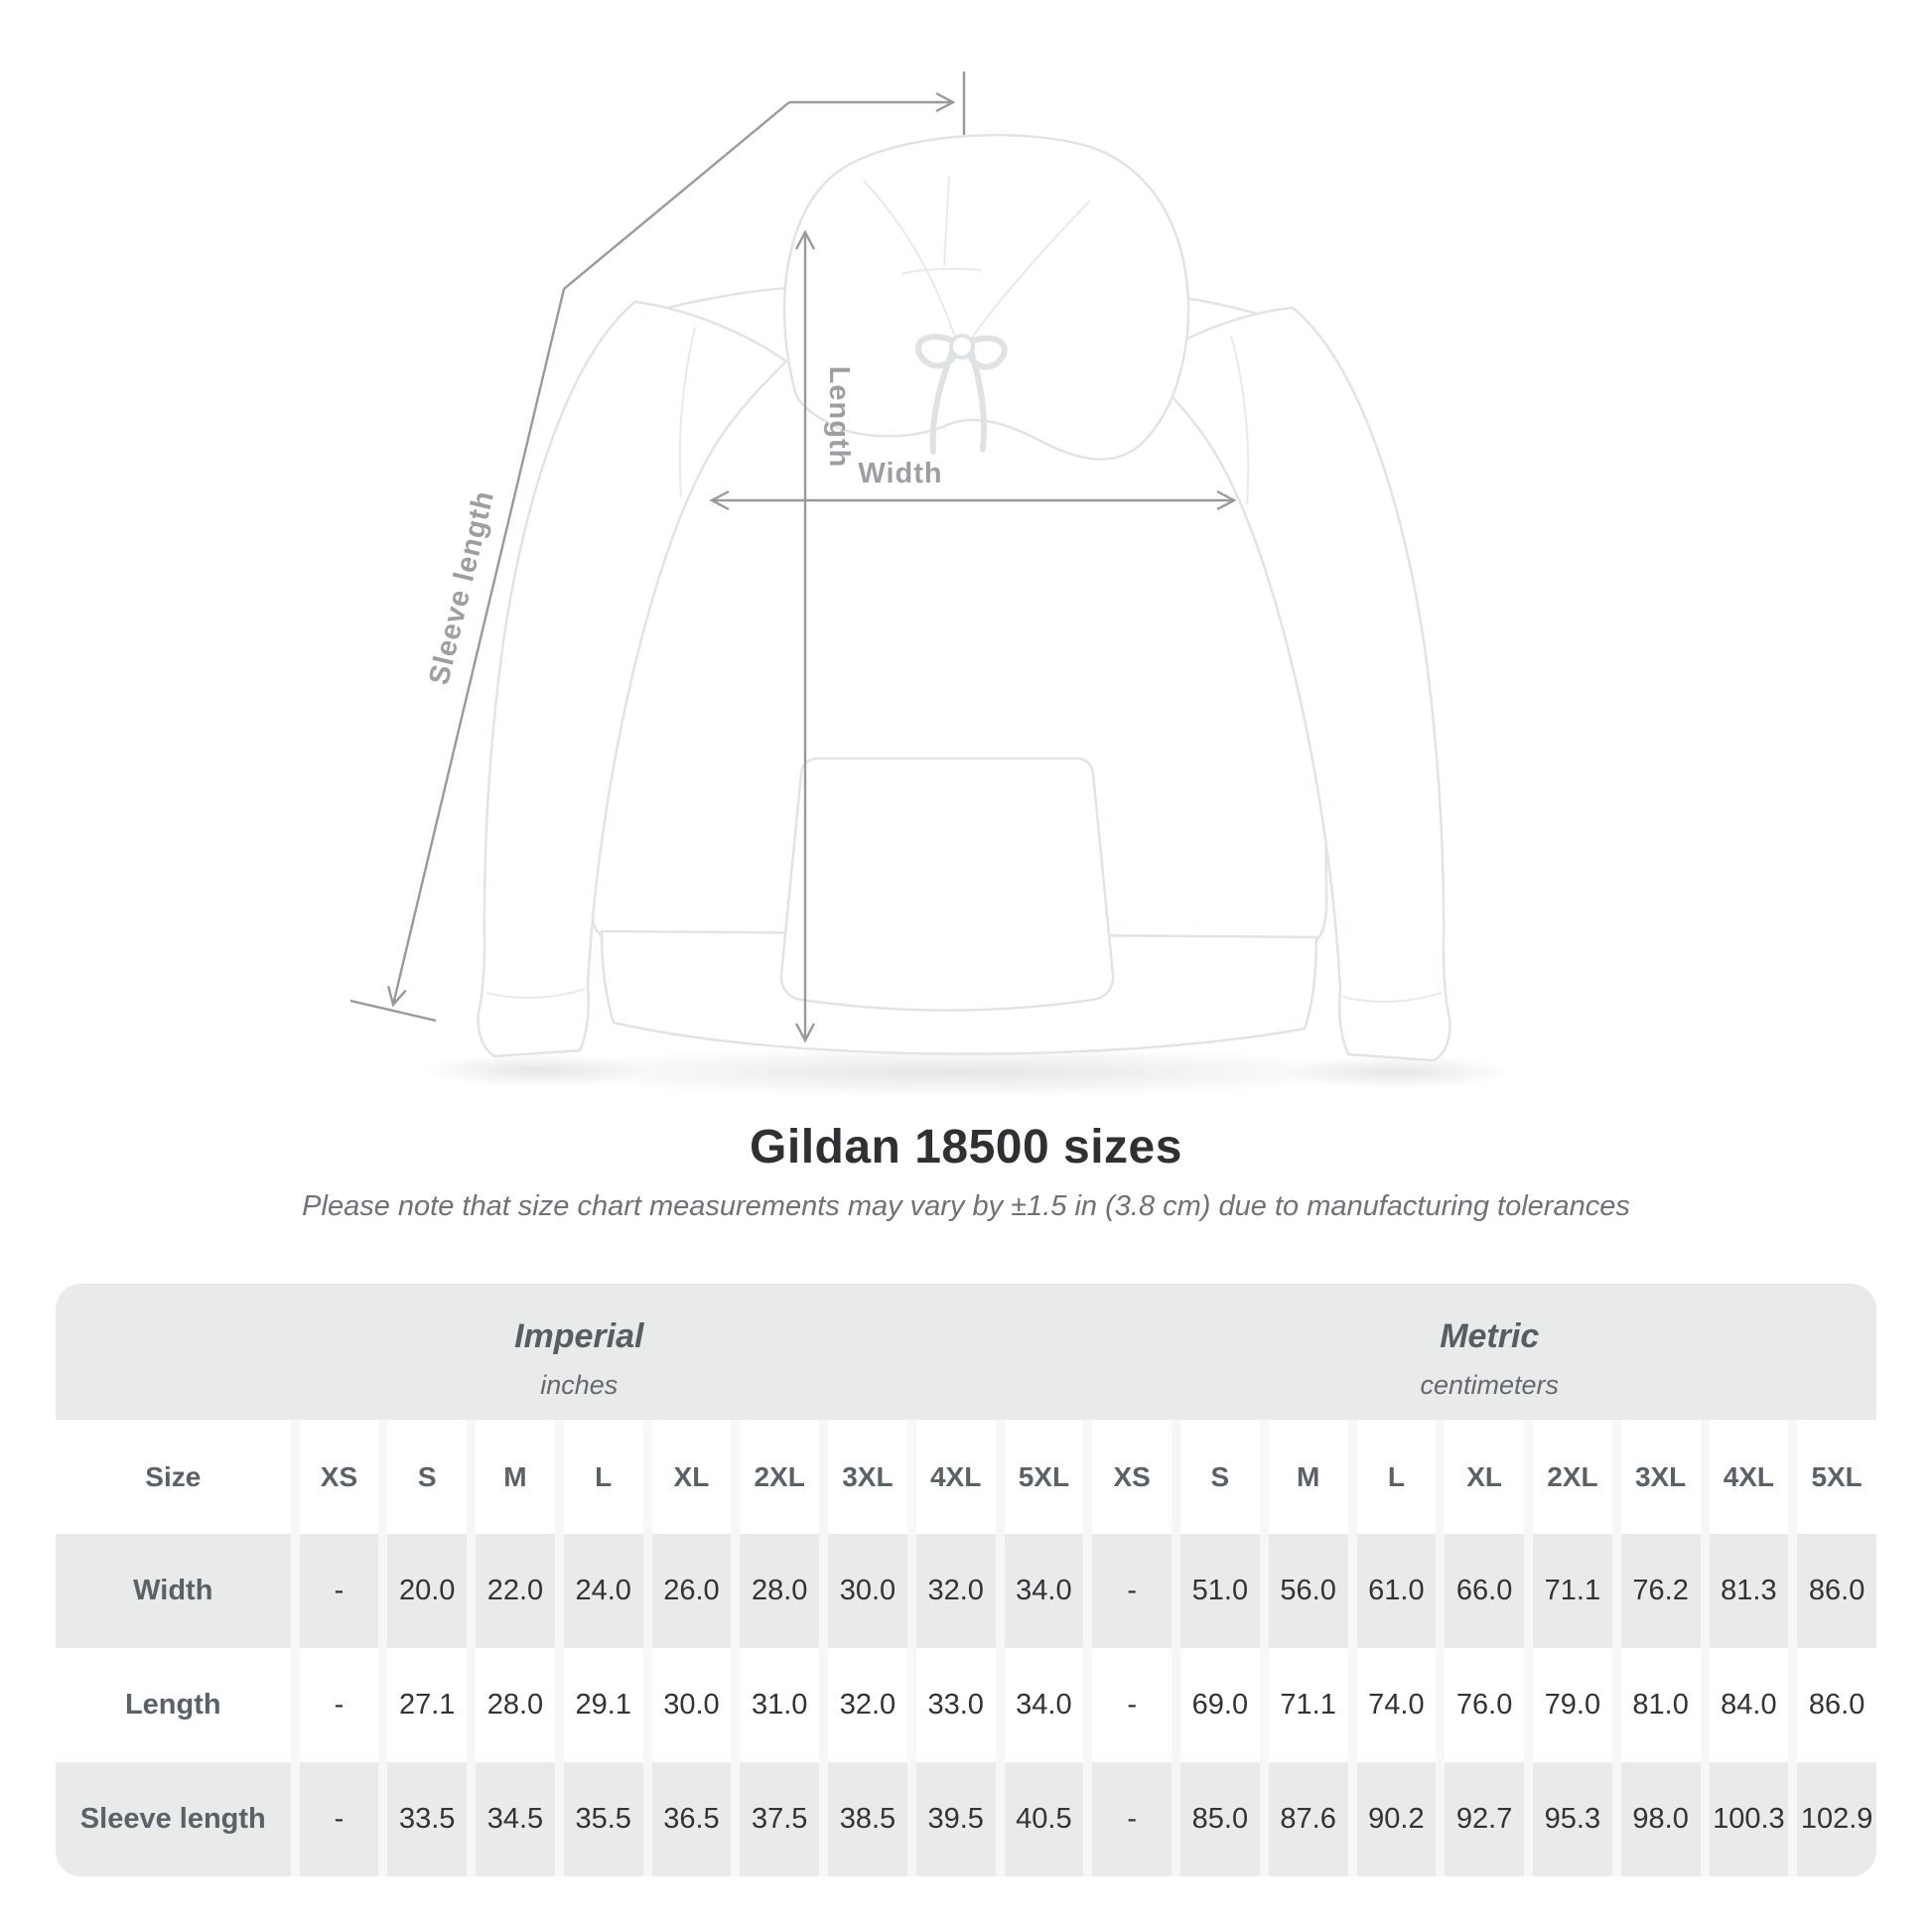 The height and width of the screenshot is (1932, 1932). I want to click on value-cell: 90.2, so click(1396, 1819).